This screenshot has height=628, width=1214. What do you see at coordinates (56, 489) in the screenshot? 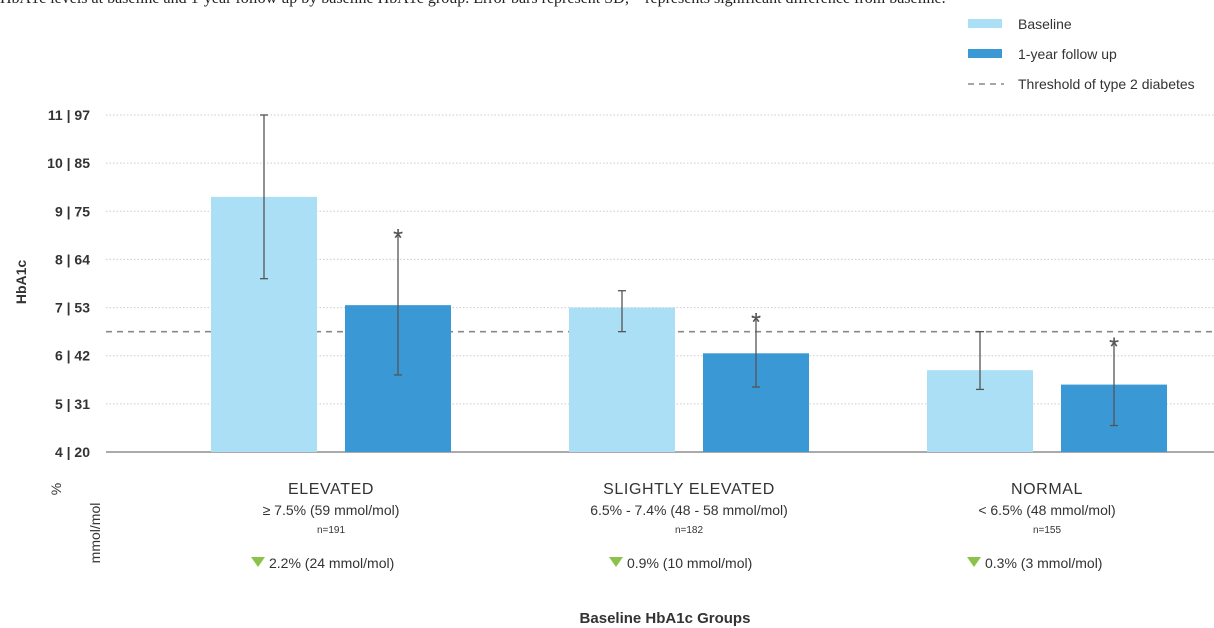
I see `percent-unit-label: %` at bounding box center [56, 489].